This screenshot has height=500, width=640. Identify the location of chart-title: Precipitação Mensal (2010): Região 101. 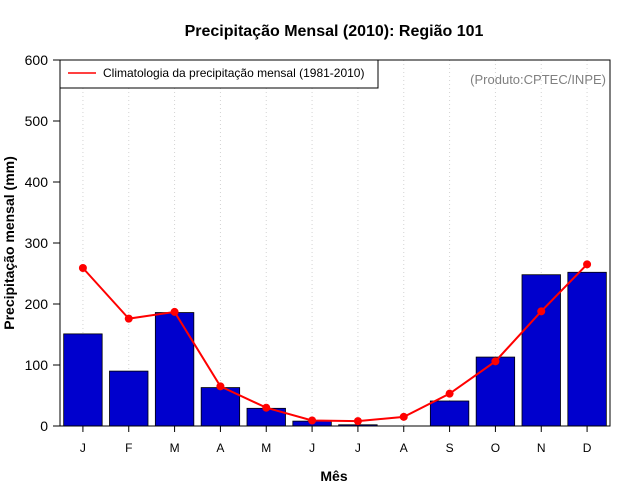
(334, 31).